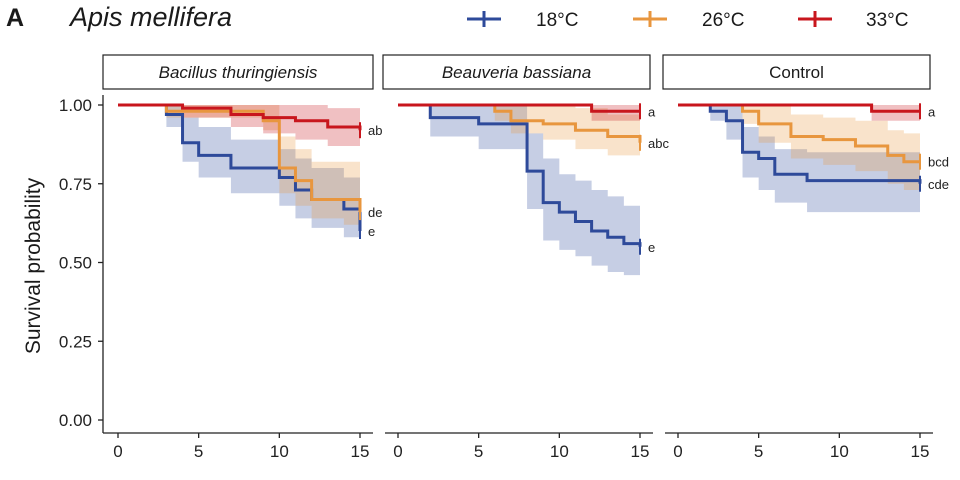 This screenshot has height=480, width=960. I want to click on y-tick-label: 0.75, so click(75, 184).